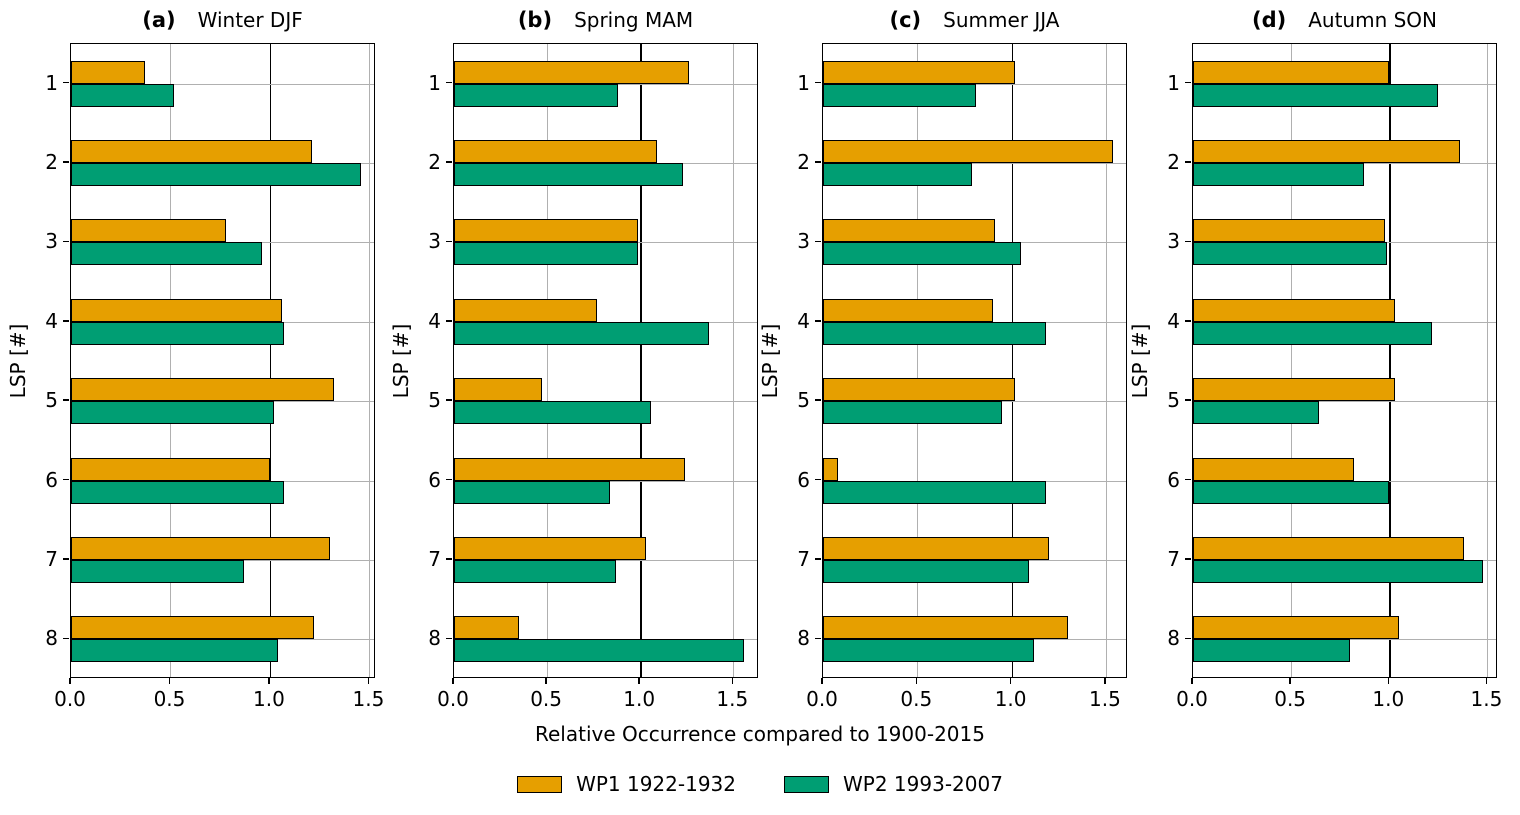  Describe the element at coordinates (1001, 20) in the screenshot. I see `panel-season-title: Summer JJA` at that location.